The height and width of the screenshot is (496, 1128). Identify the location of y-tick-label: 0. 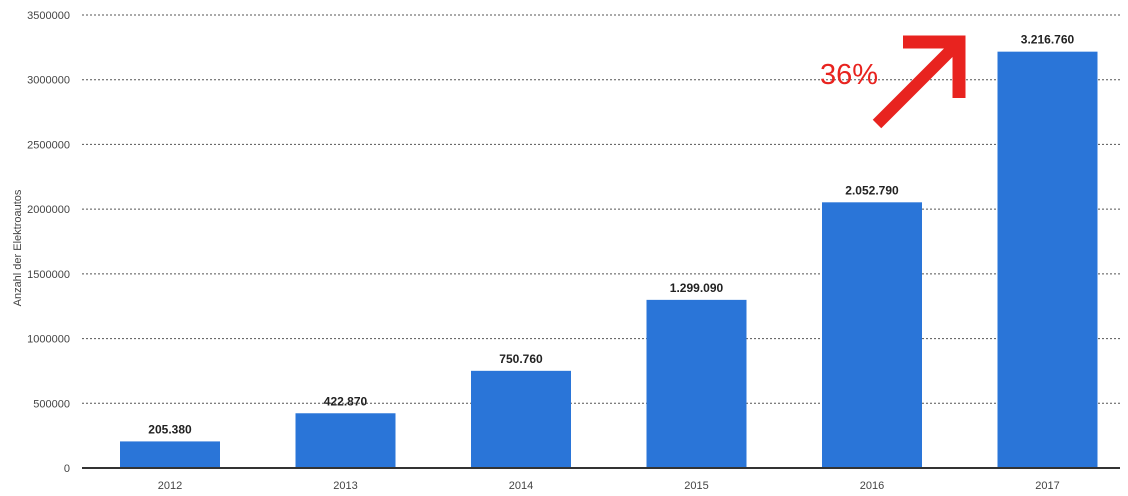
(67, 469).